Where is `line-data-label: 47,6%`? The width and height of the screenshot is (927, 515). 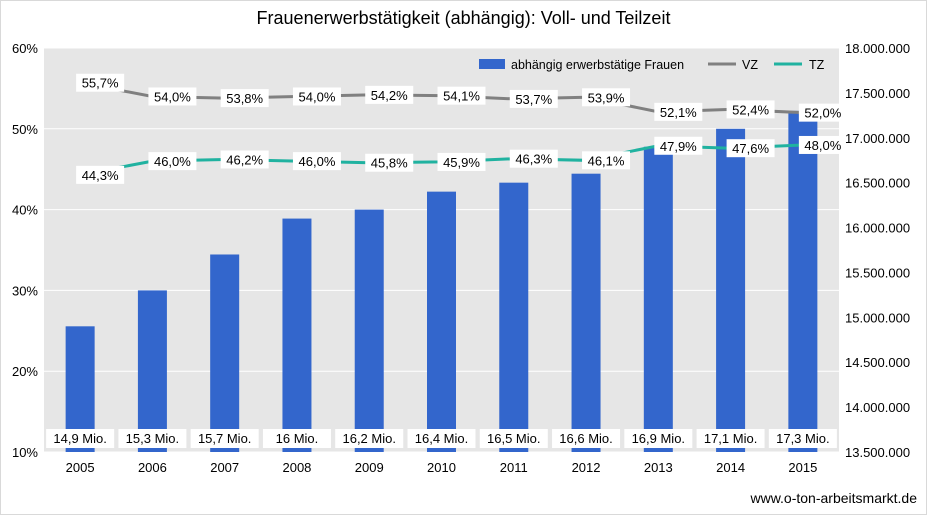 line-data-label: 47,6% is located at coordinates (750, 148).